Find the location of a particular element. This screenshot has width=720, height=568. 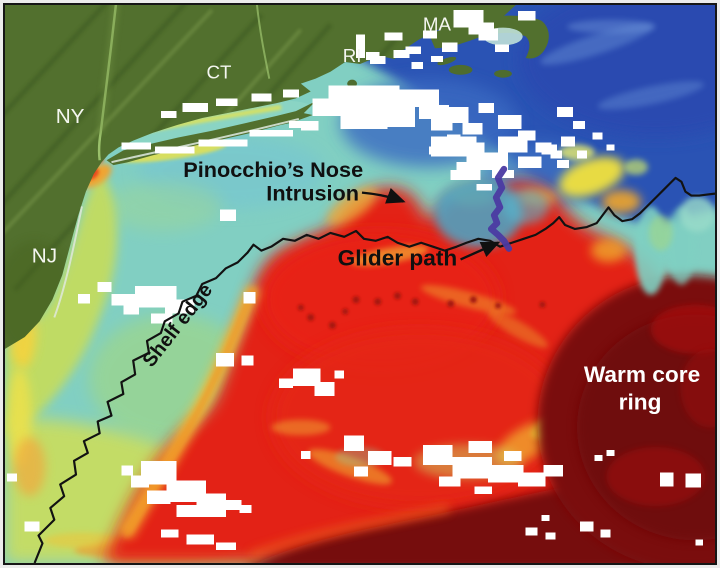

warm-eddy-specks is located at coordinates (421, 310).